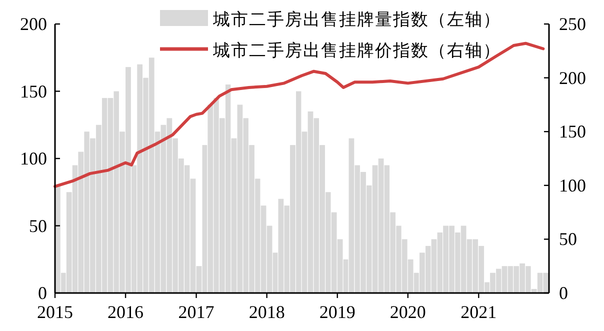  What do you see at coordinates (563, 293) in the screenshot?
I see `y2-tick-label: 0` at bounding box center [563, 293].